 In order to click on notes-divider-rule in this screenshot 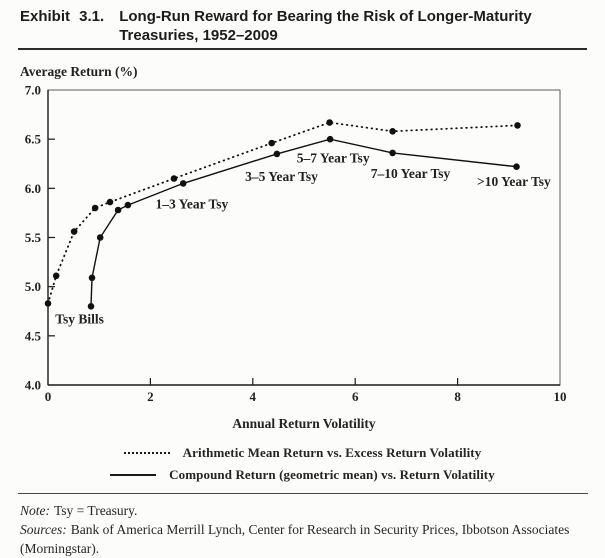, I will do `click(303, 493)`.